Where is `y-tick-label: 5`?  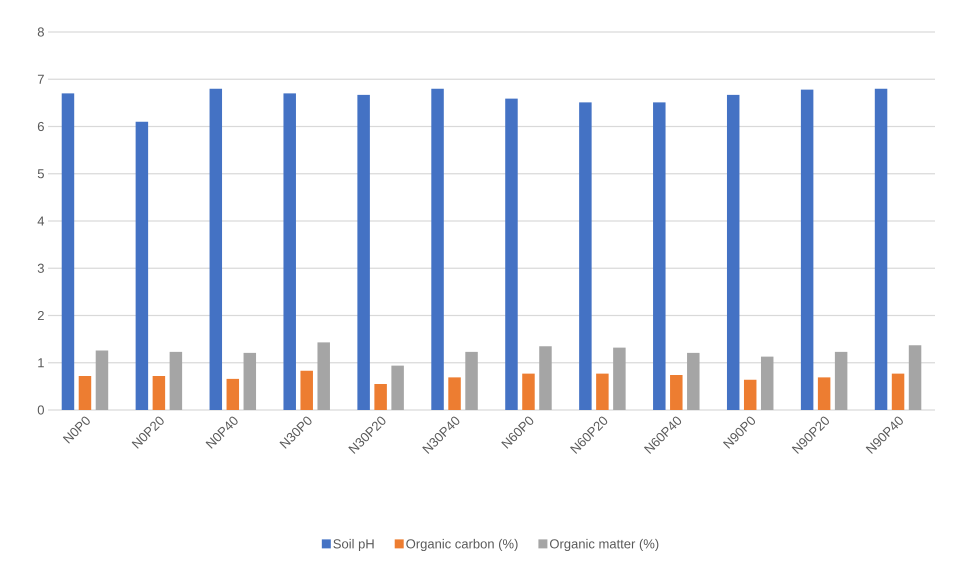
y-tick-label: 5 is located at coordinates (41, 173).